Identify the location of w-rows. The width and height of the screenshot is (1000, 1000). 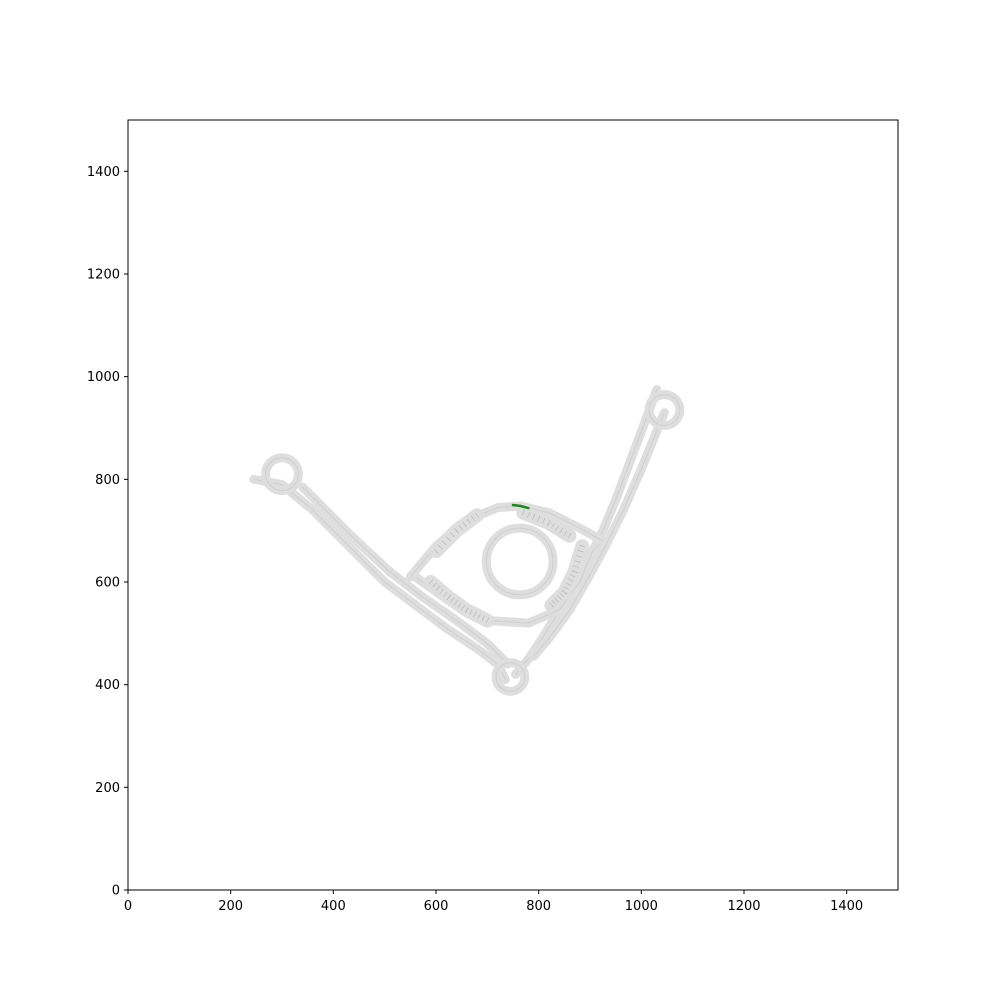
(459, 601).